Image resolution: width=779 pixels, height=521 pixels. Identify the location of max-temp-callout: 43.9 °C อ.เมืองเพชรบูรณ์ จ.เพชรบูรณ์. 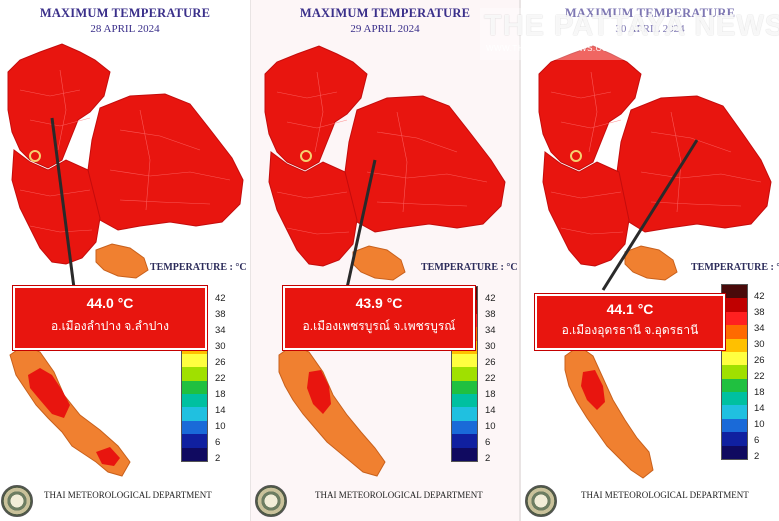
(379, 318).